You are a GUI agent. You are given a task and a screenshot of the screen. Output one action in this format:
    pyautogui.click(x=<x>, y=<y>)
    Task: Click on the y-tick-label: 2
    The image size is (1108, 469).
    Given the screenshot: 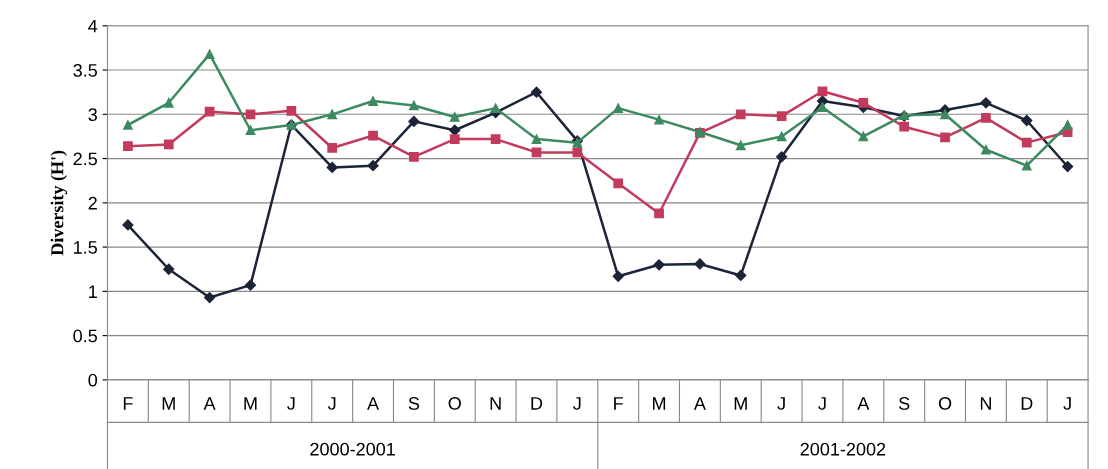 What is the action you would take?
    pyautogui.click(x=92, y=203)
    